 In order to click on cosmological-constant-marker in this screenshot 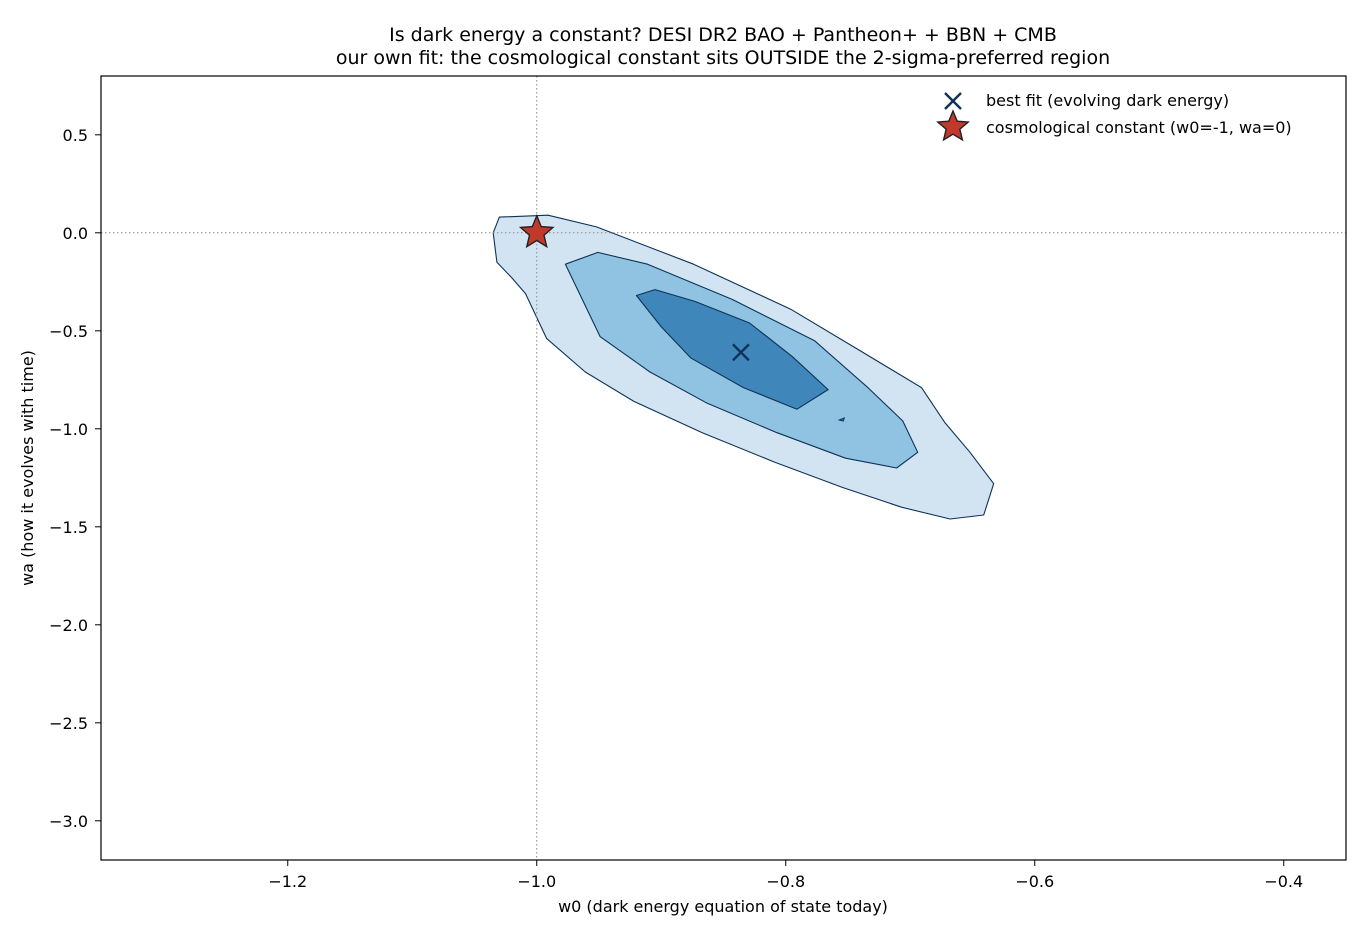, I will do `click(536, 231)`.